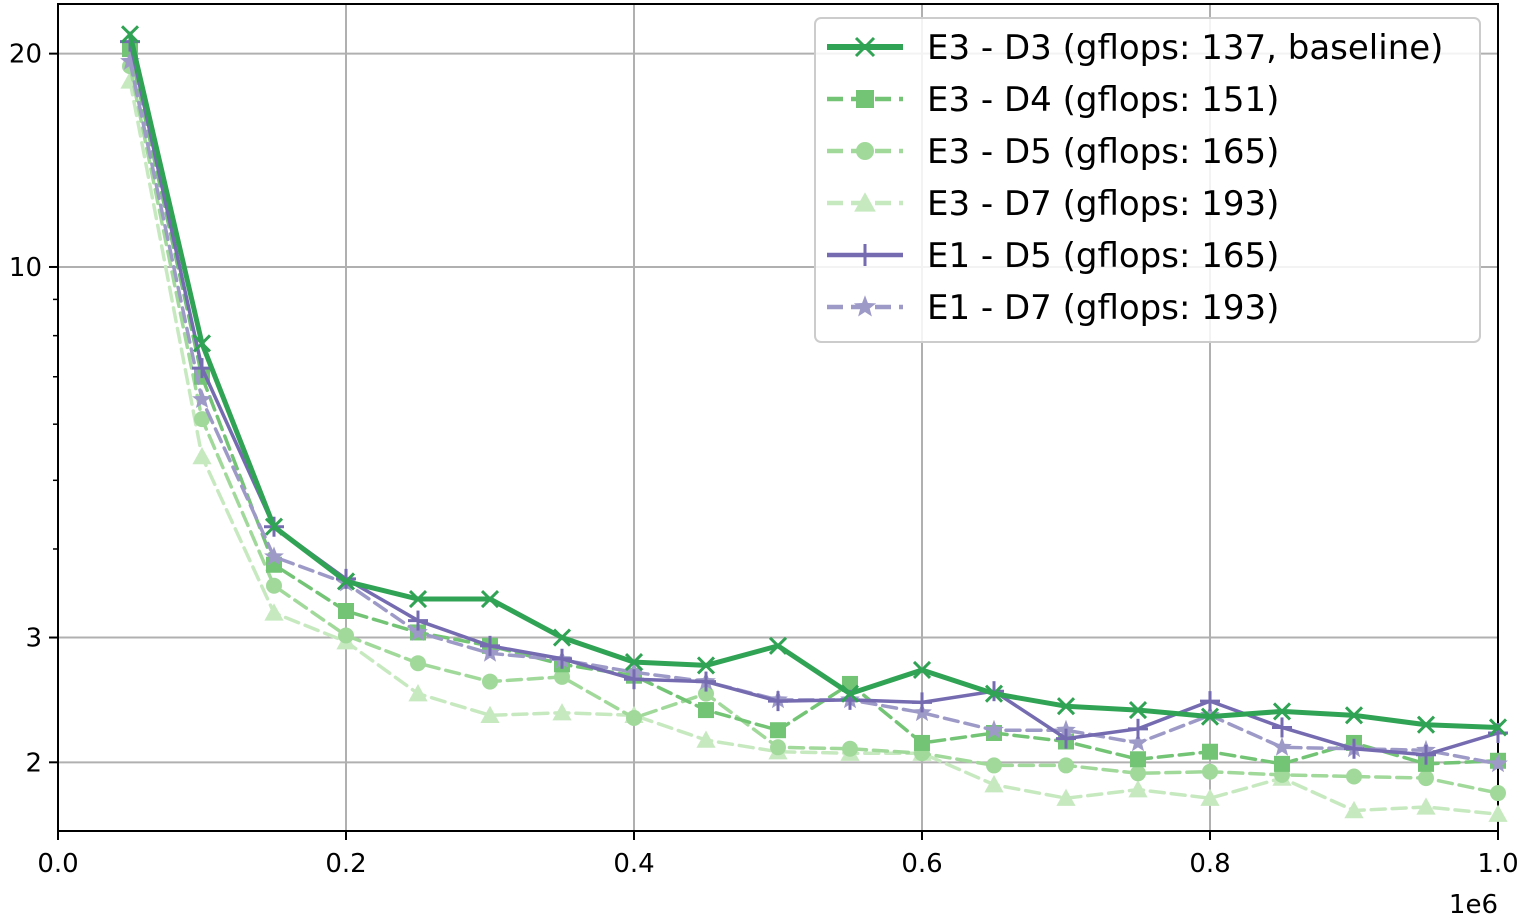  I want to click on x-tick-label: 0.4, so click(633, 864).